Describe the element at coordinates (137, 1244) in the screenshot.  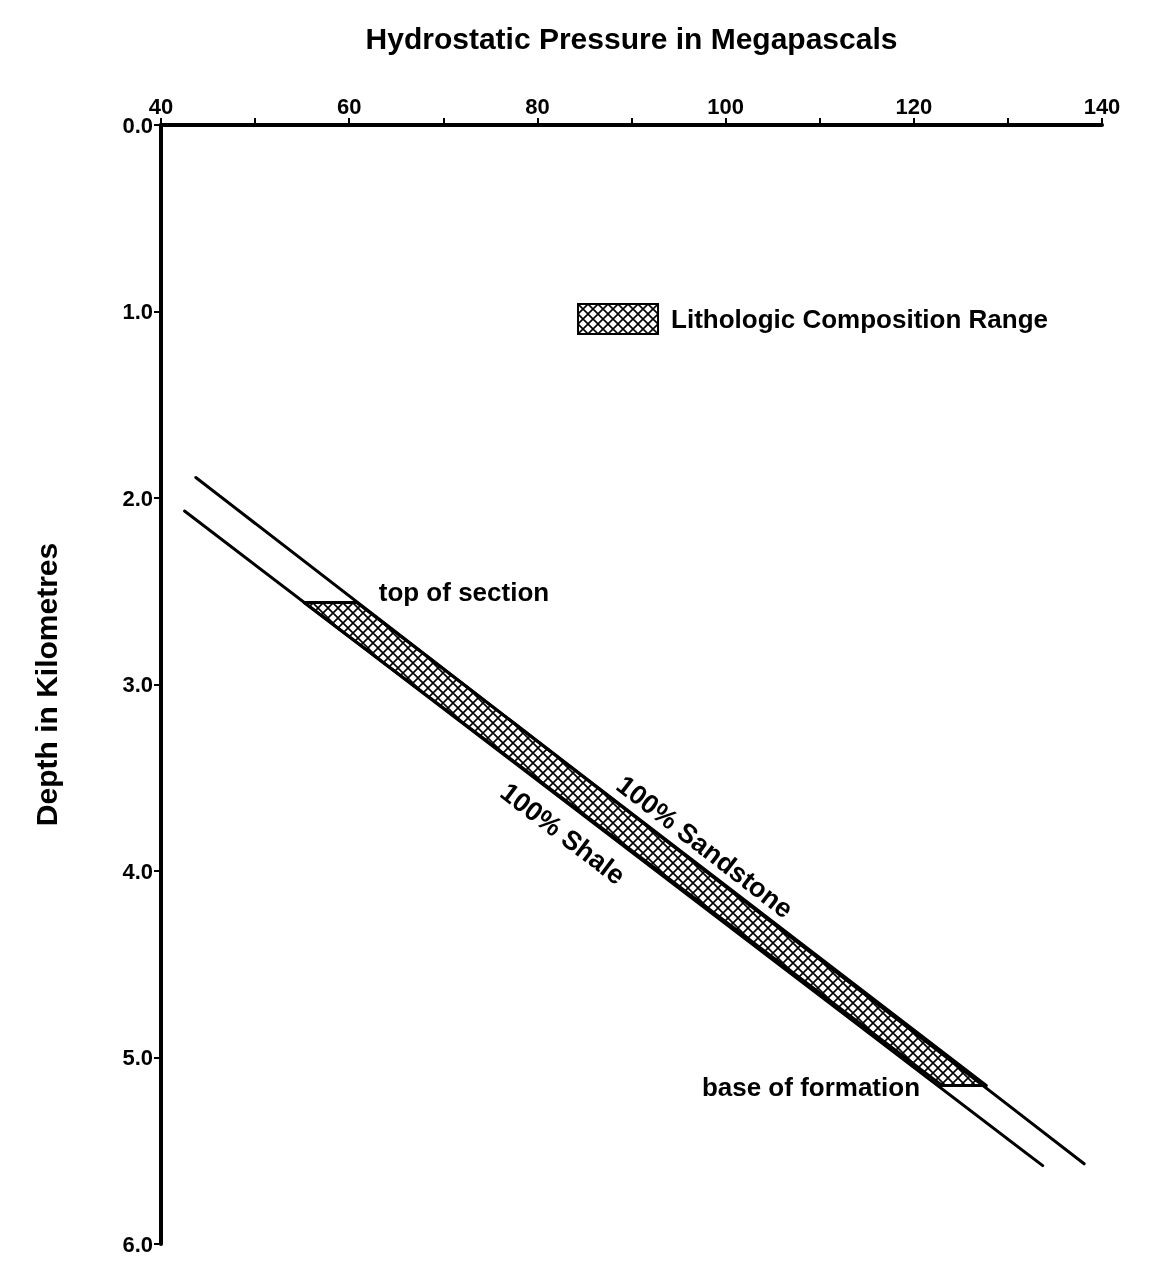
I see `y-tick-label: 6.0` at that location.